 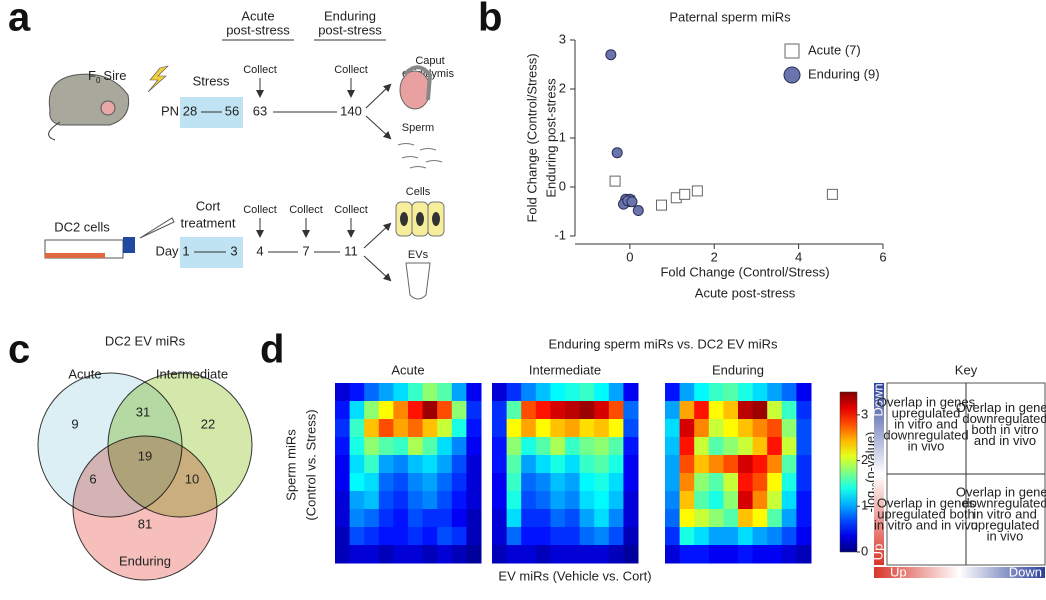 I want to click on y-tick-label: 3, so click(x=562, y=38).